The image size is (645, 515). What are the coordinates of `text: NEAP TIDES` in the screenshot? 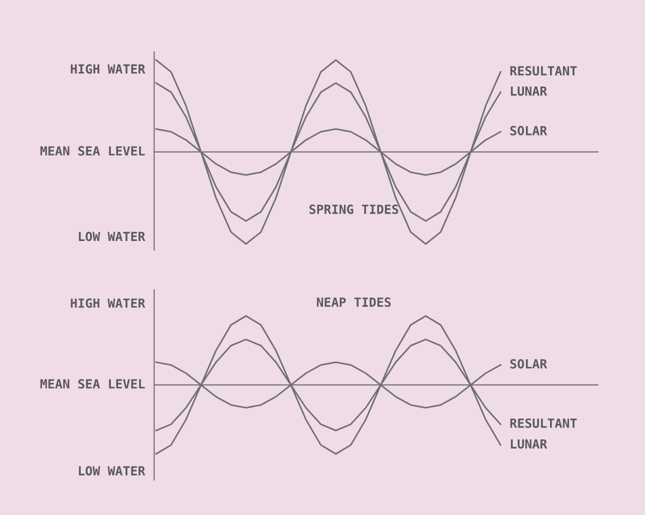 It's located at (353, 302).